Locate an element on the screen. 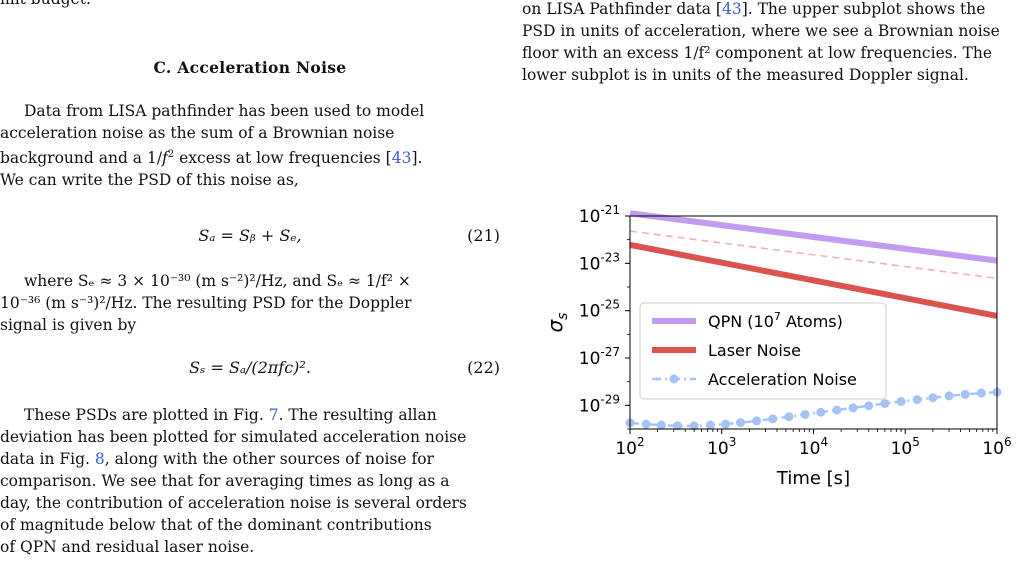 The height and width of the screenshot is (576, 1030). y-tick-label: 10-25 is located at coordinates (599, 310).